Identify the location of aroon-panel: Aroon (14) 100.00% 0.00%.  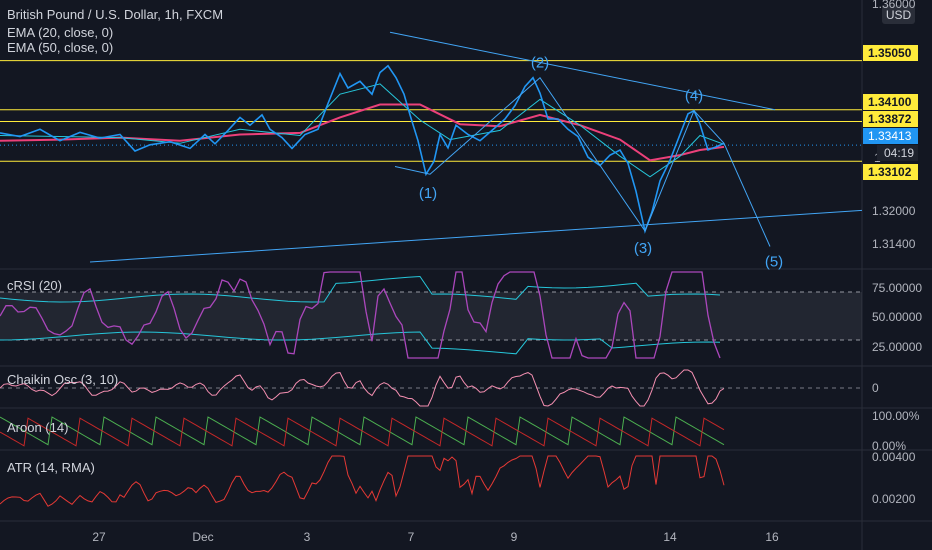
(460, 431).